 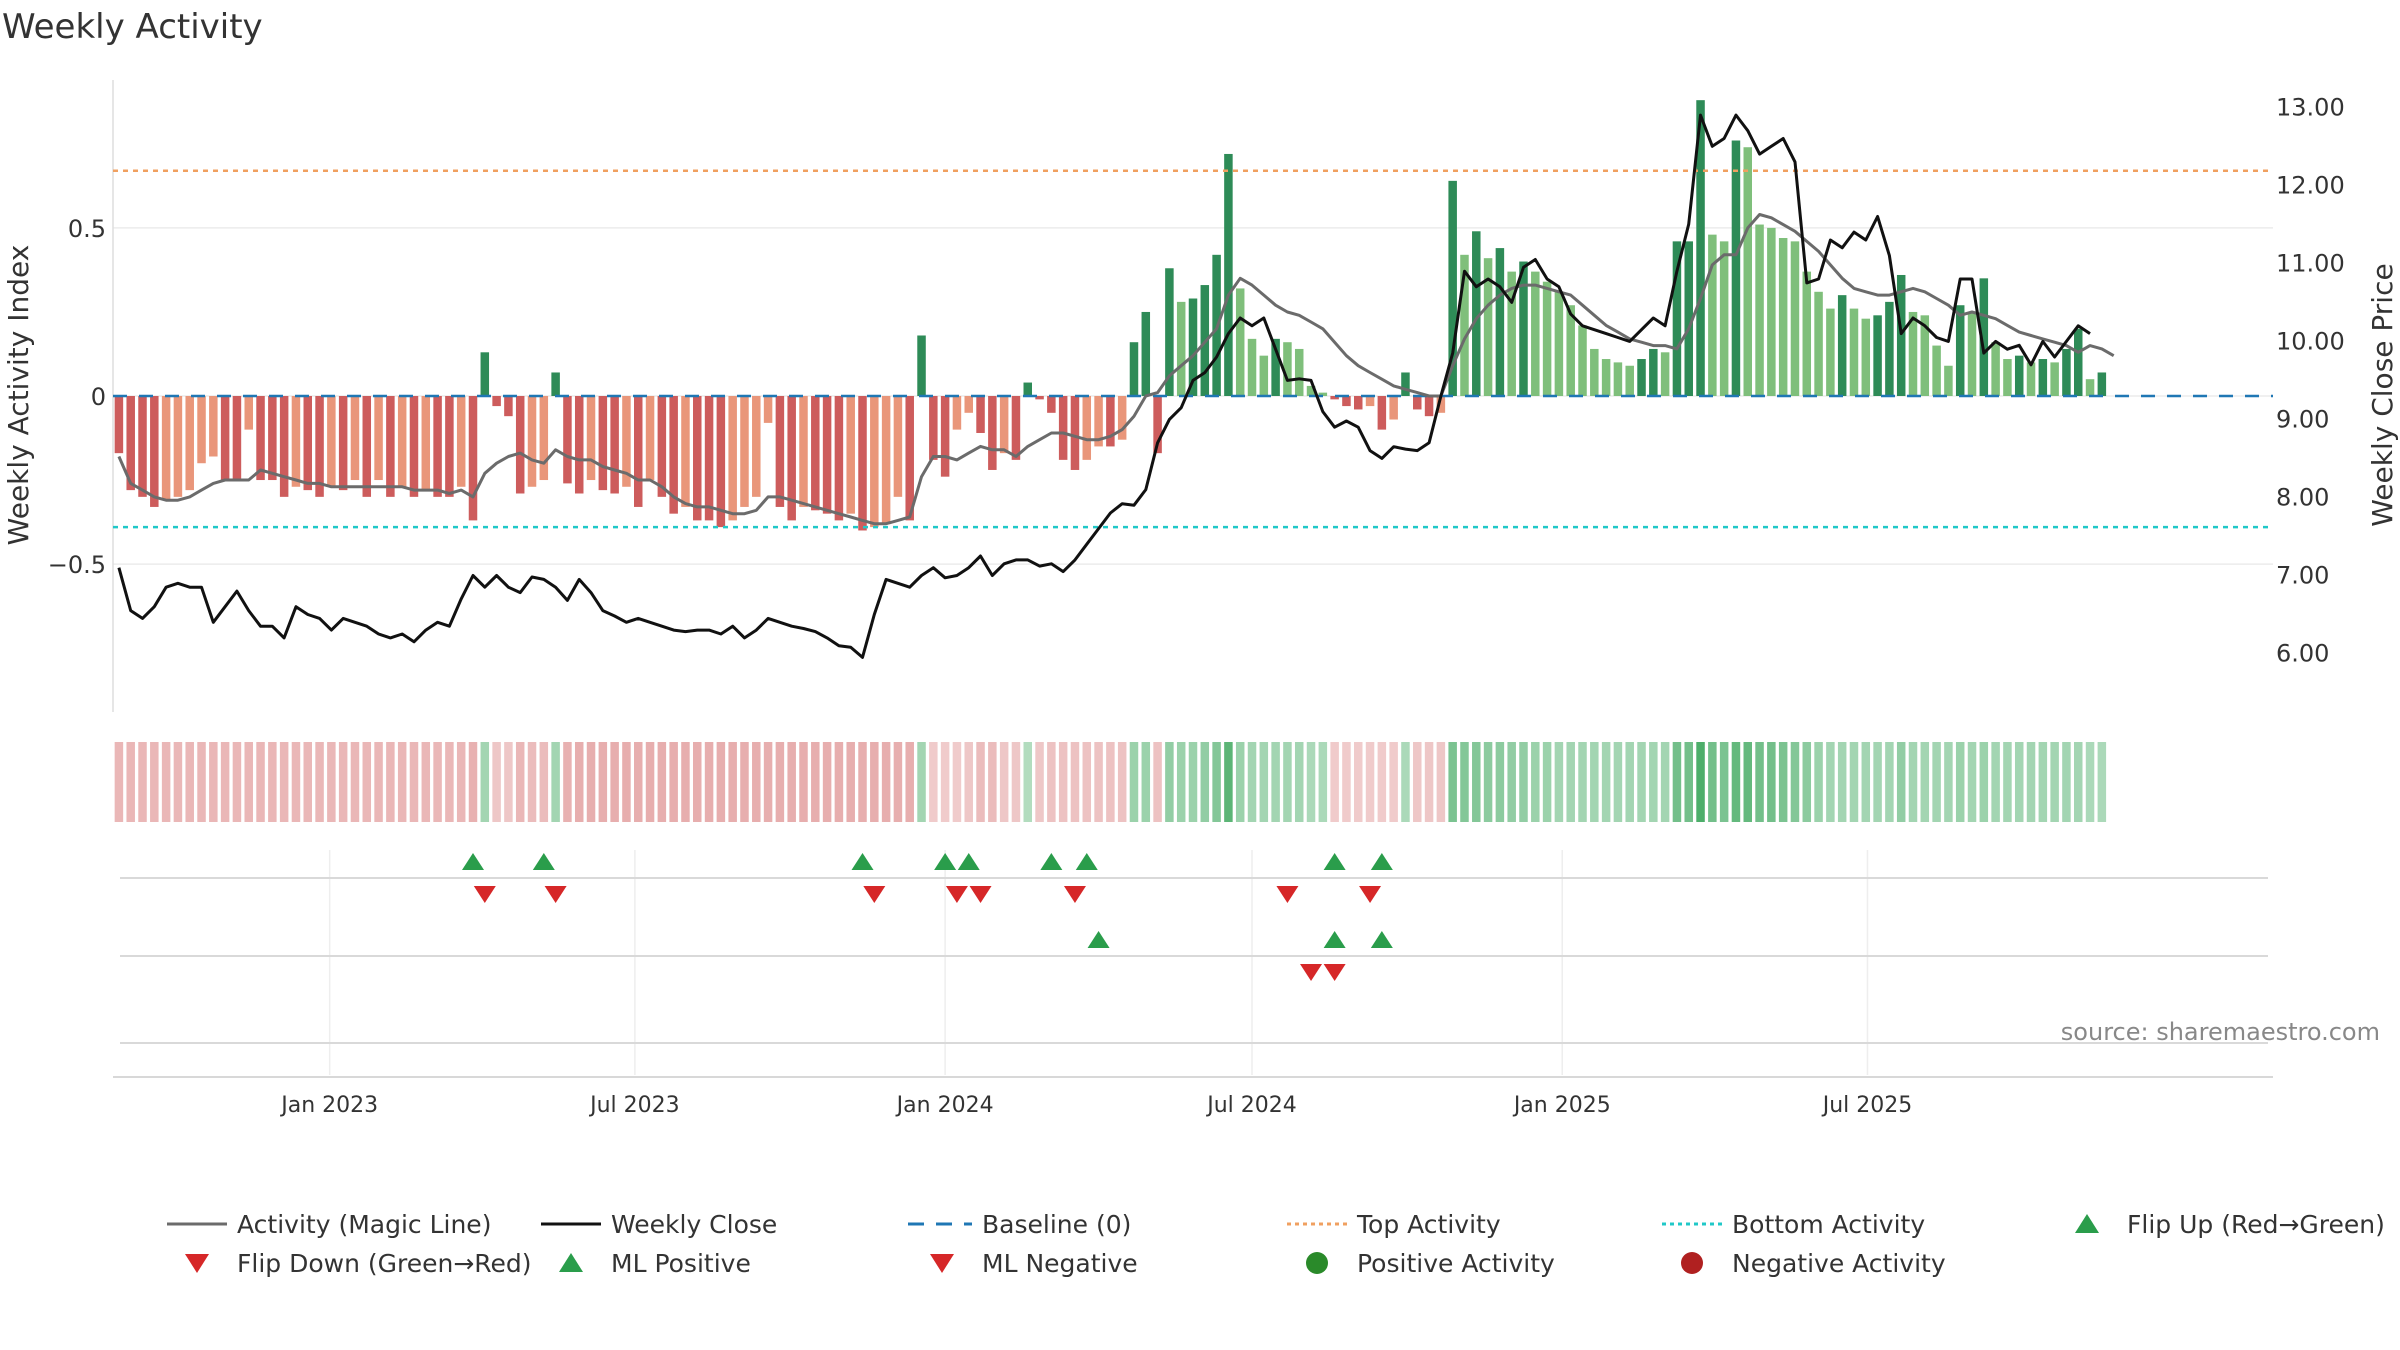 What do you see at coordinates (98, 397) in the screenshot?
I see `left-tick-label: 0` at bounding box center [98, 397].